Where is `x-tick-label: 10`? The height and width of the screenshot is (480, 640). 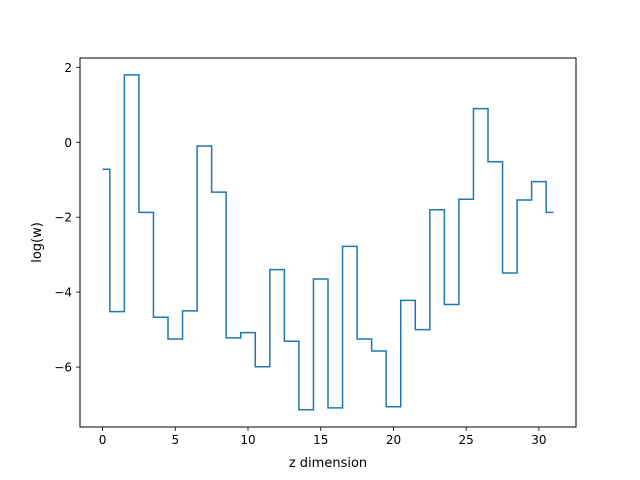 x-tick-label: 10 is located at coordinates (247, 440).